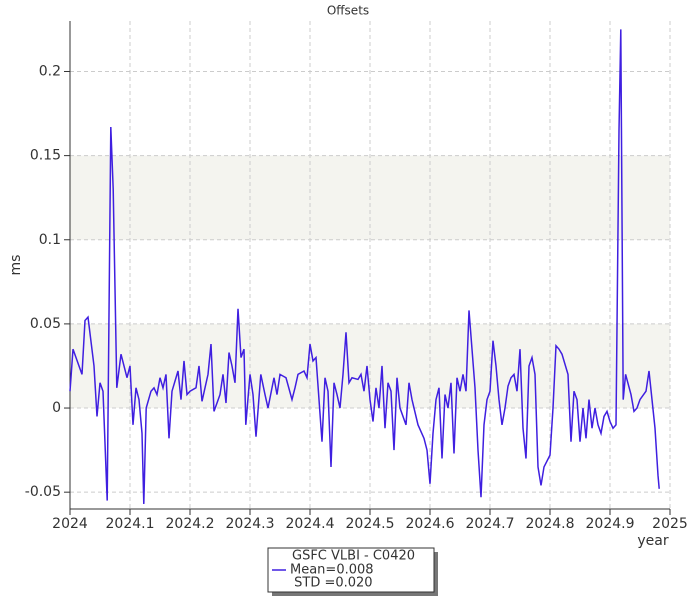 The image size is (700, 600). I want to click on legend-stat: Mean=0.008, so click(332, 570).